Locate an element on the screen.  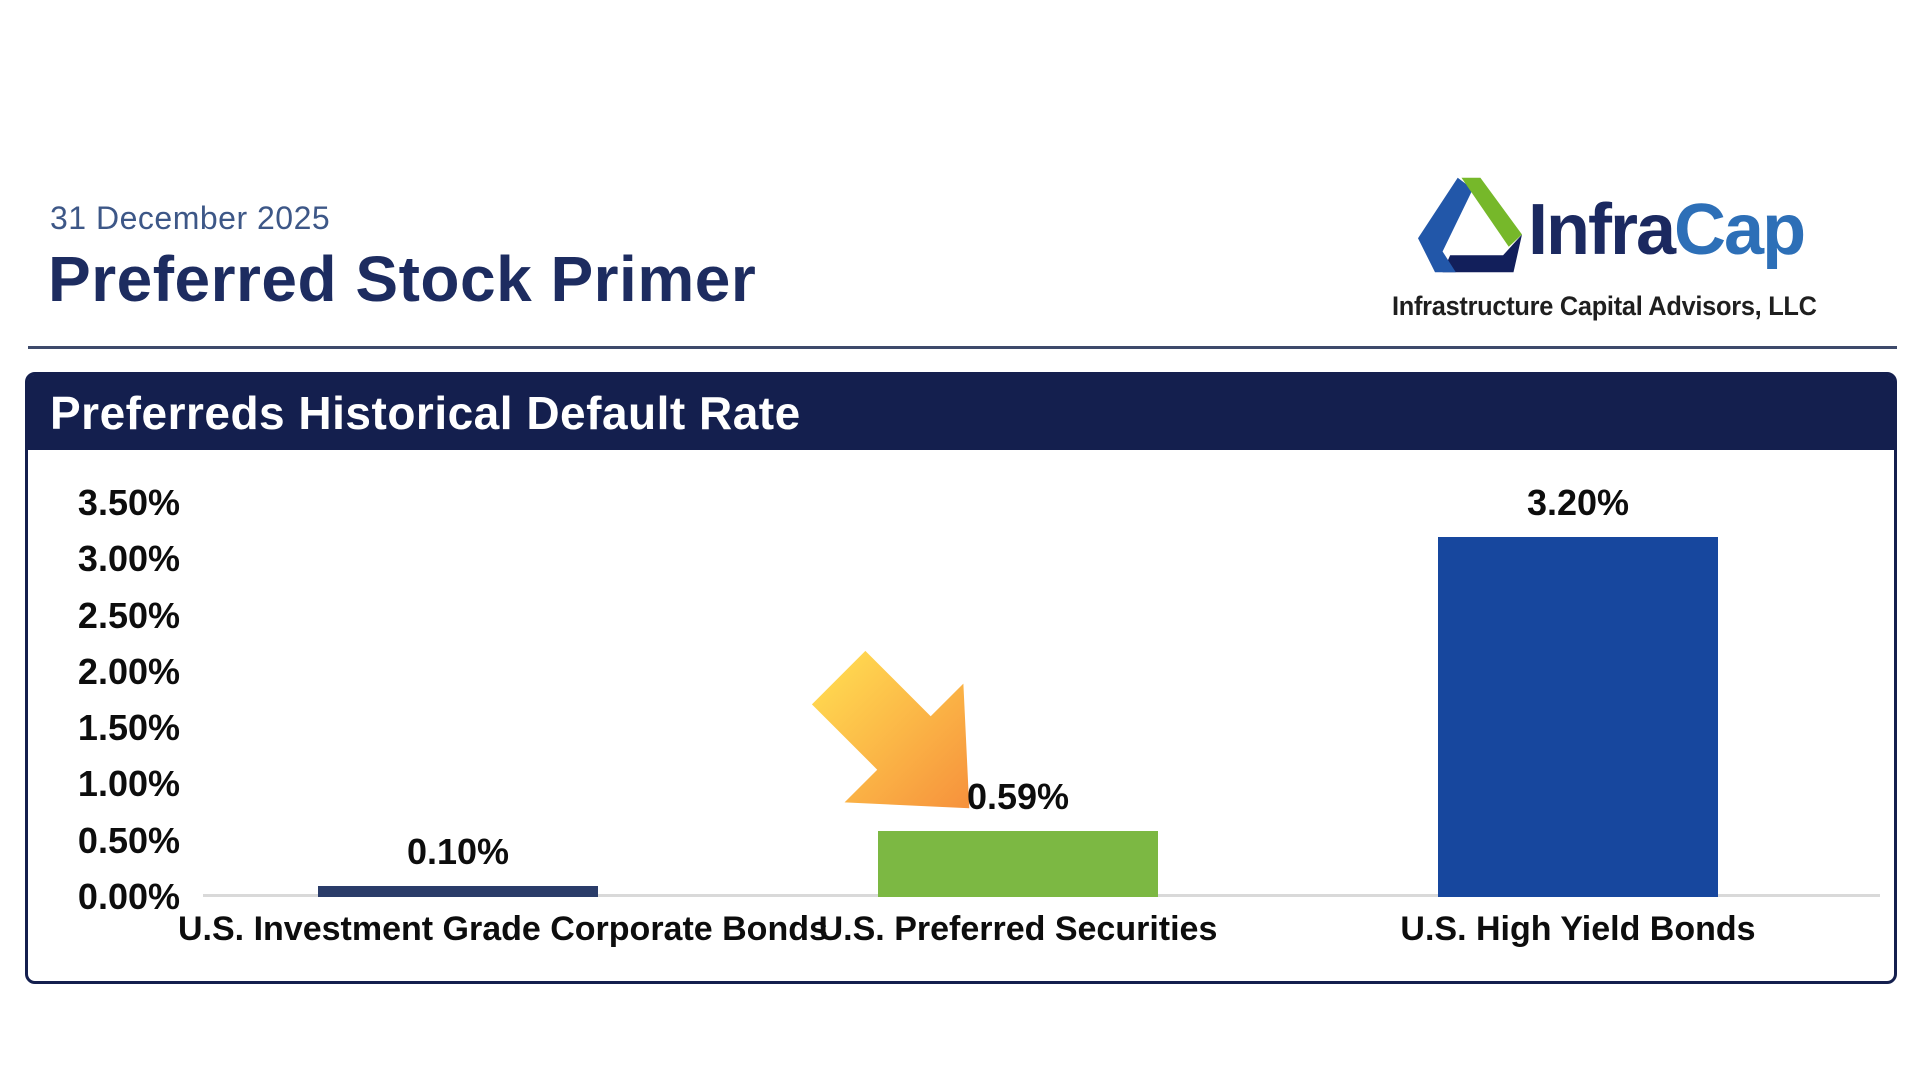
bar-category-label: U.S. High Yield Bonds is located at coordinates (1578, 929).